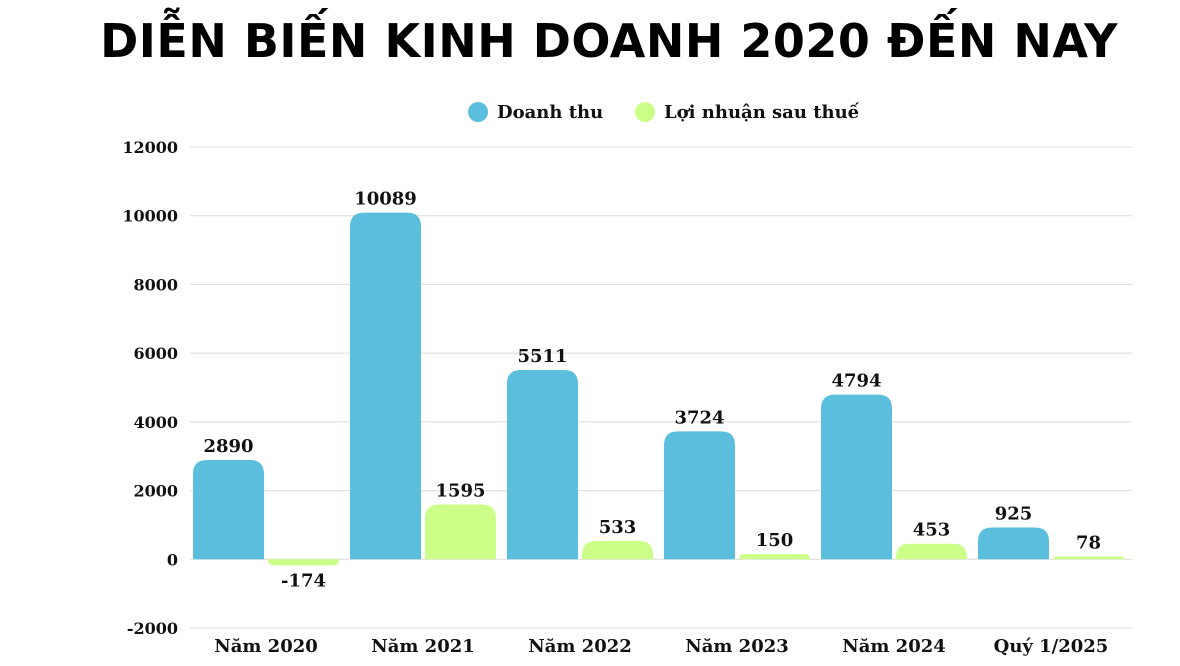 The image size is (1180, 666). What do you see at coordinates (1088, 543) in the screenshot?
I see `data-label: 78` at bounding box center [1088, 543].